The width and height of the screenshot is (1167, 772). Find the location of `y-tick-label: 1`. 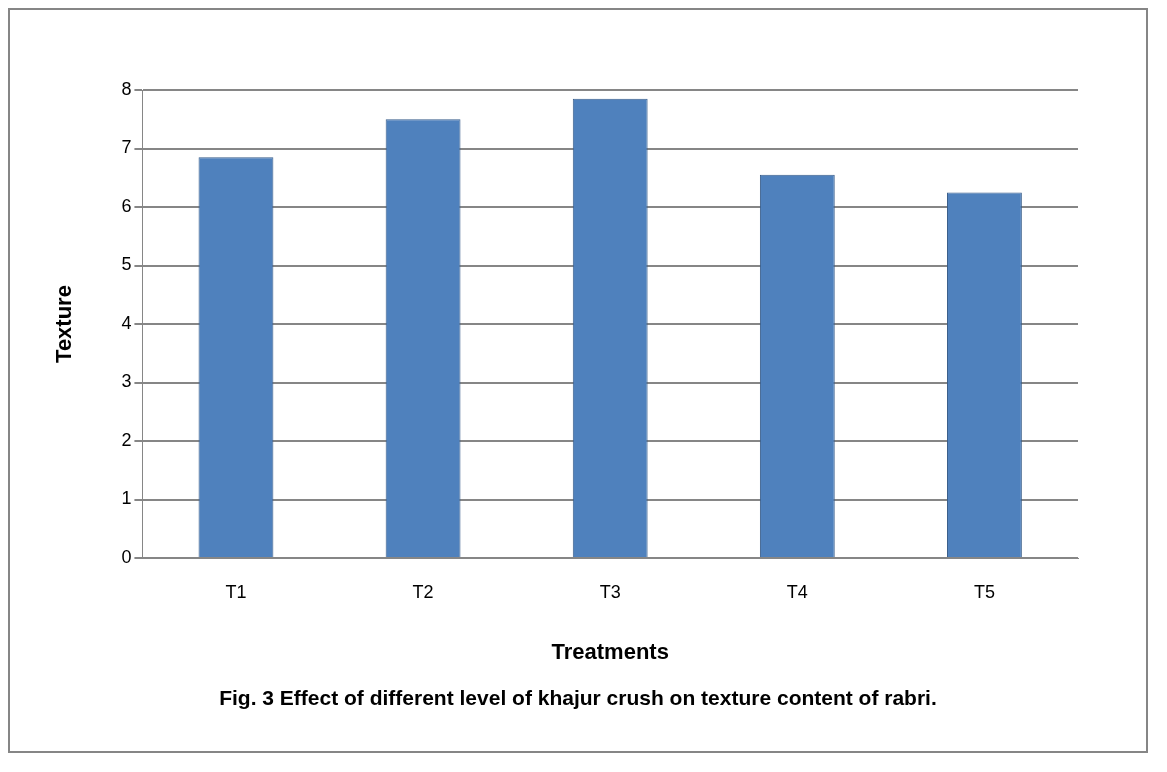

y-tick-label: 1 is located at coordinates (126, 498).